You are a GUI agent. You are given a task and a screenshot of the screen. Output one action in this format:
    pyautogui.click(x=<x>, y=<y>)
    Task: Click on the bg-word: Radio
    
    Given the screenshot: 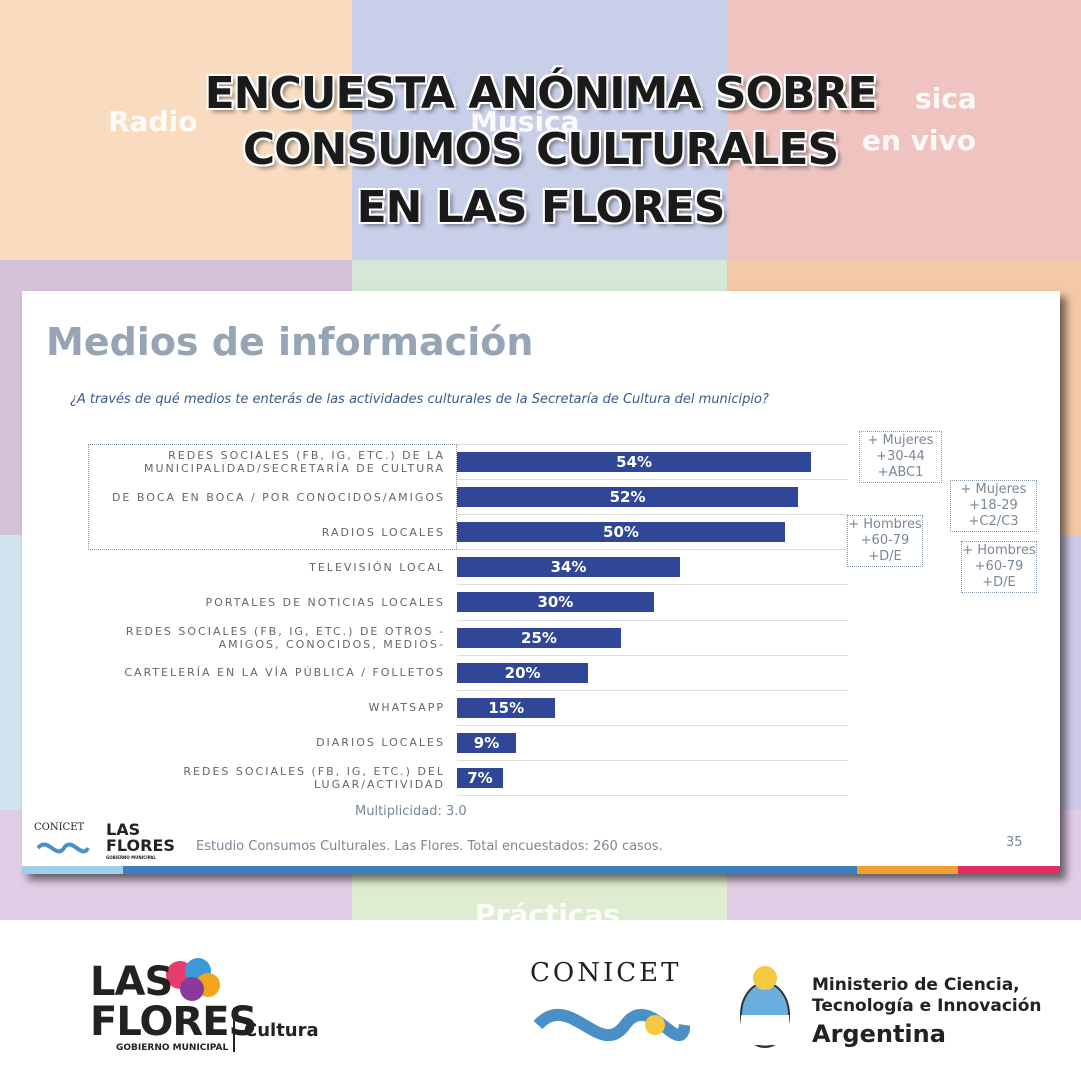 What is the action you would take?
    pyautogui.click(x=153, y=121)
    